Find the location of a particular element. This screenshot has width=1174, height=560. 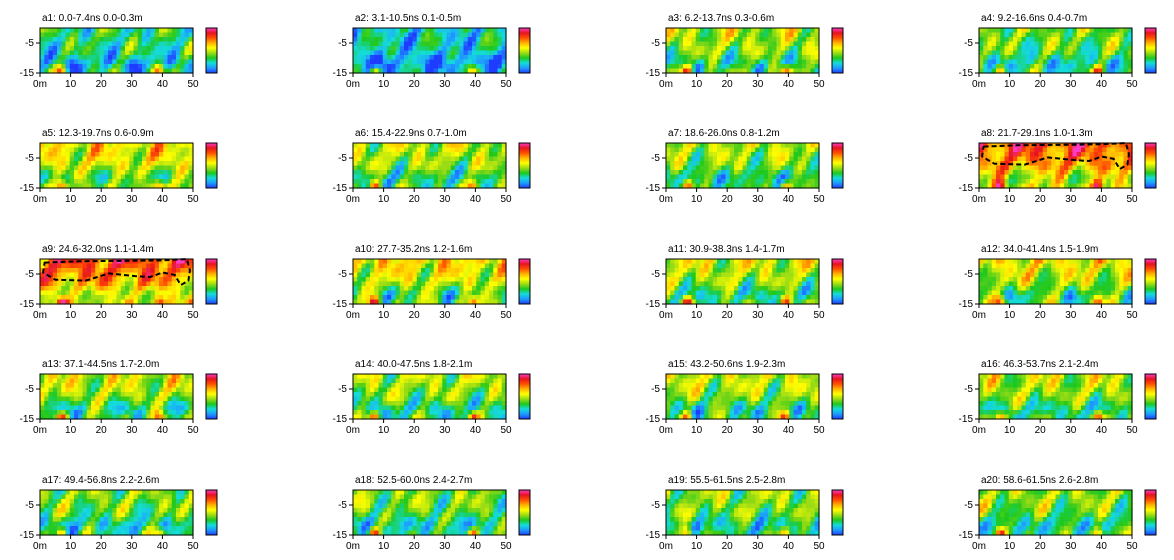

x-tick-label: 40 is located at coordinates (789, 315).